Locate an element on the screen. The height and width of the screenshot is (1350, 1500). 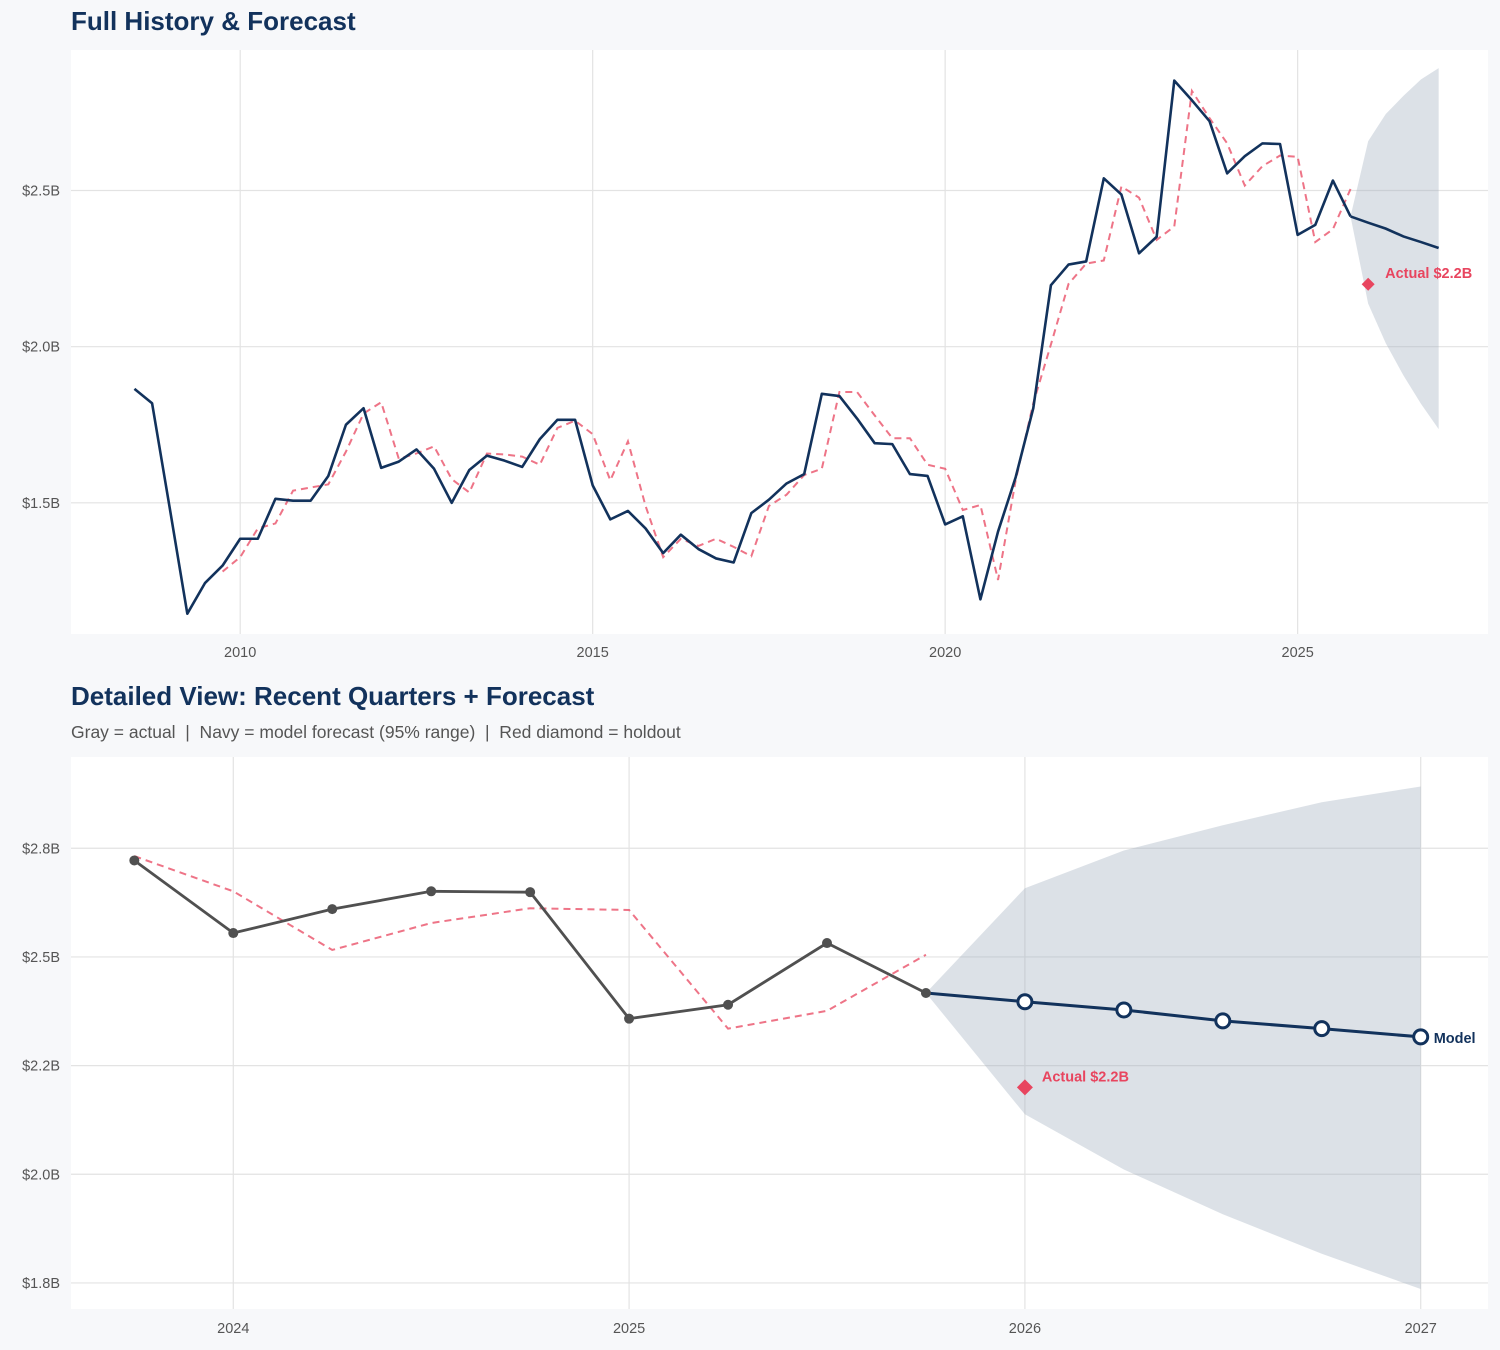
x-tick-label: 2010 is located at coordinates (240, 653).